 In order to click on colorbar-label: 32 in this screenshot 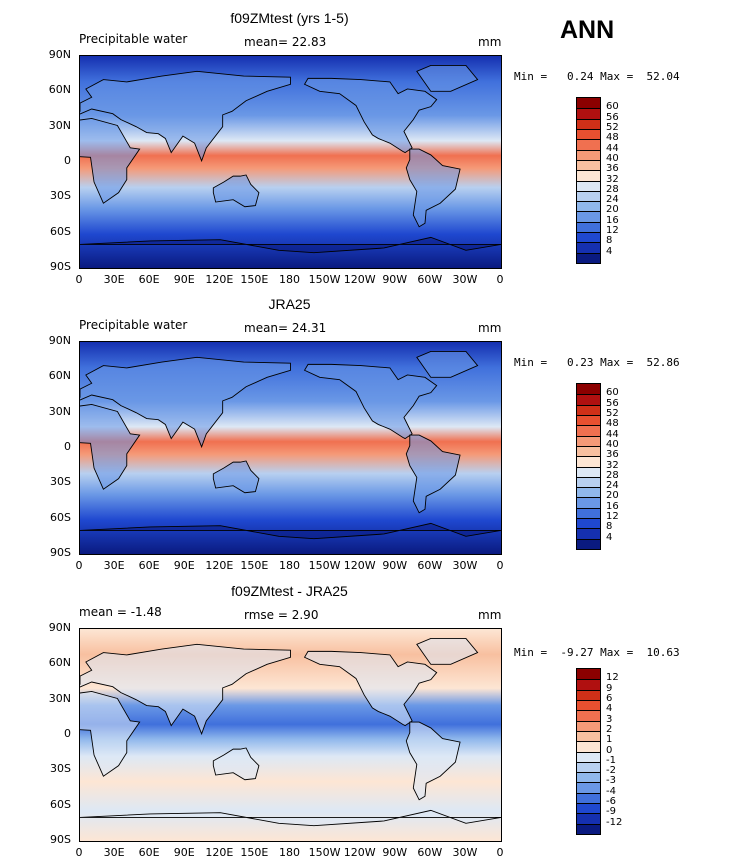, I will do `click(612, 465)`.